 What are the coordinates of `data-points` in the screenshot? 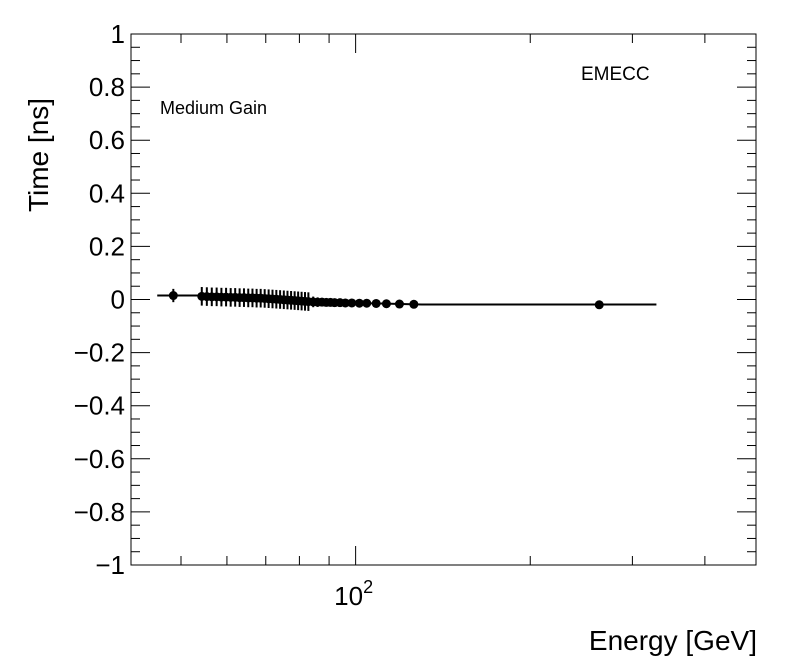 It's located at (386, 299).